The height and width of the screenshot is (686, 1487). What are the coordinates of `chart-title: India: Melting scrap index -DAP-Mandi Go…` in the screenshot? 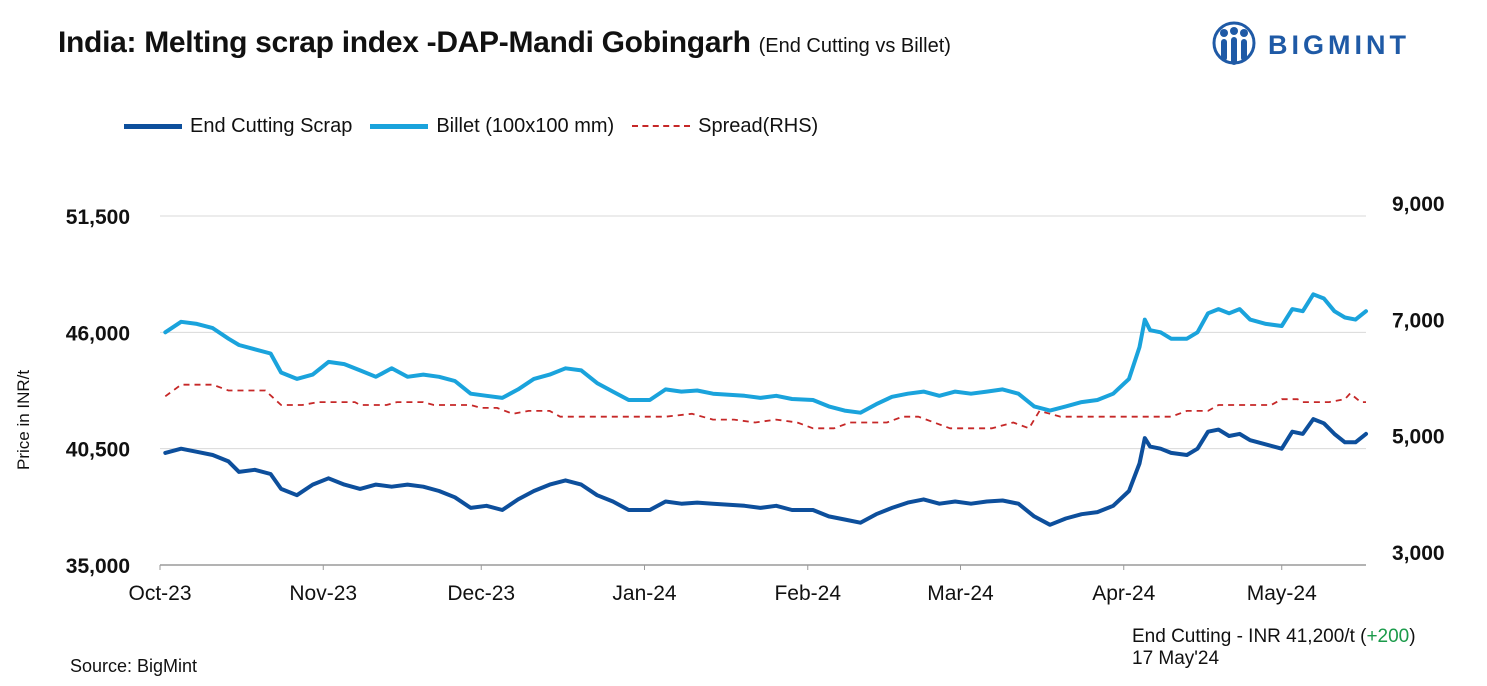 It's located at (504, 43).